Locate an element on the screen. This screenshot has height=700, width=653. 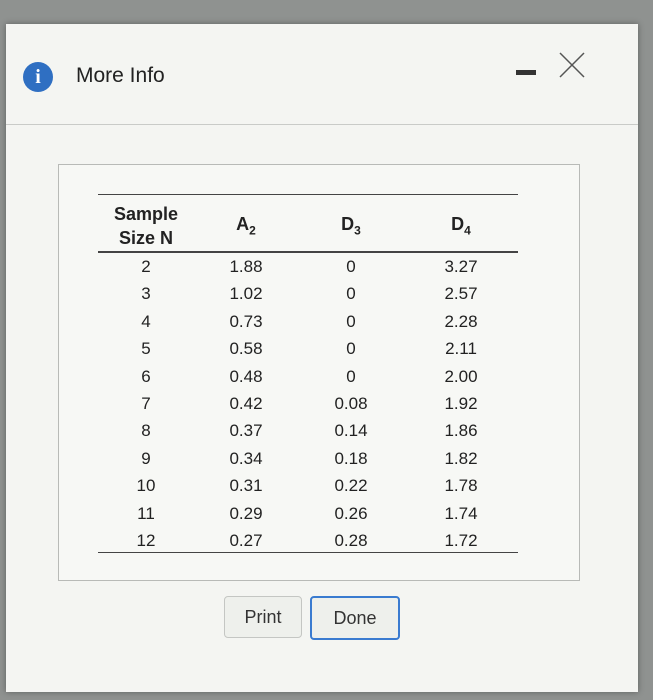
table-cell: 1.72 is located at coordinates (461, 540).